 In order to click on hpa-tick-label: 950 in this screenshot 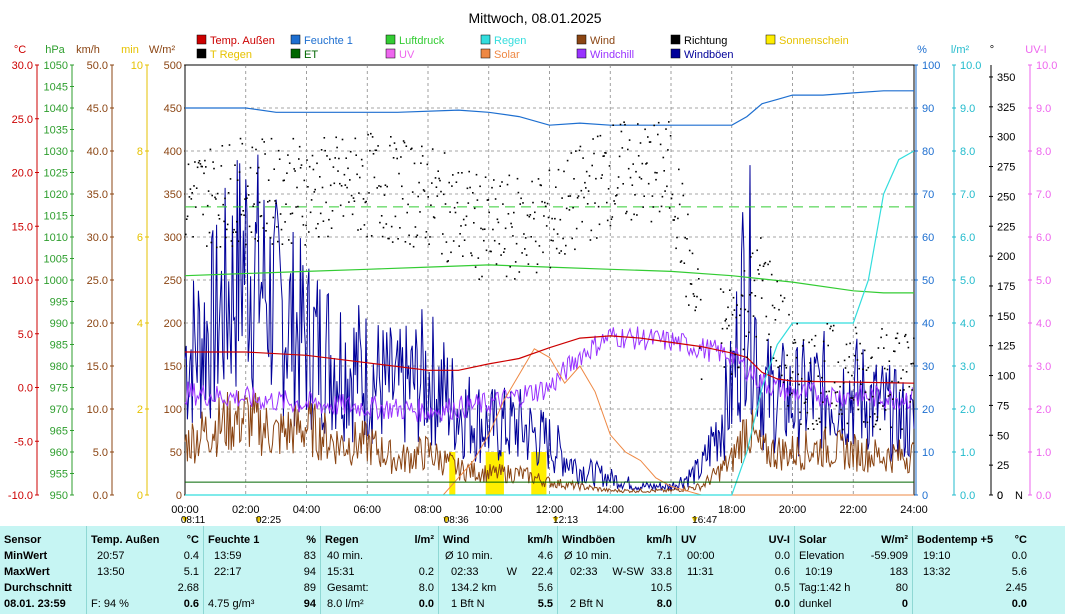, I will do `click(59, 496)`.